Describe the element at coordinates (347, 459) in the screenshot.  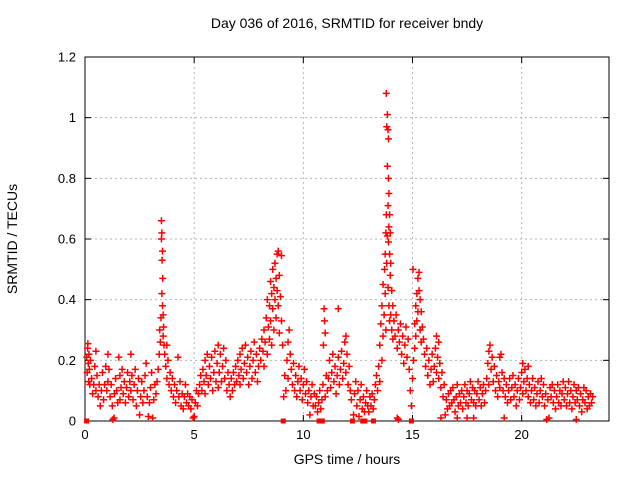
I see `x-axis-label: GPS time / hours` at that location.